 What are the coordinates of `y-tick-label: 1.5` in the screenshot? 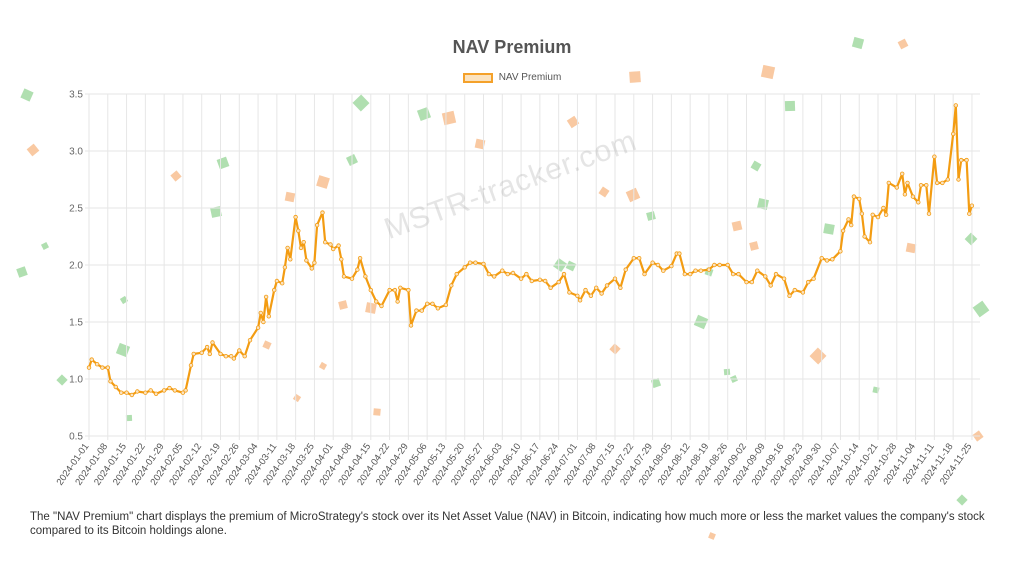 It's located at (76, 323).